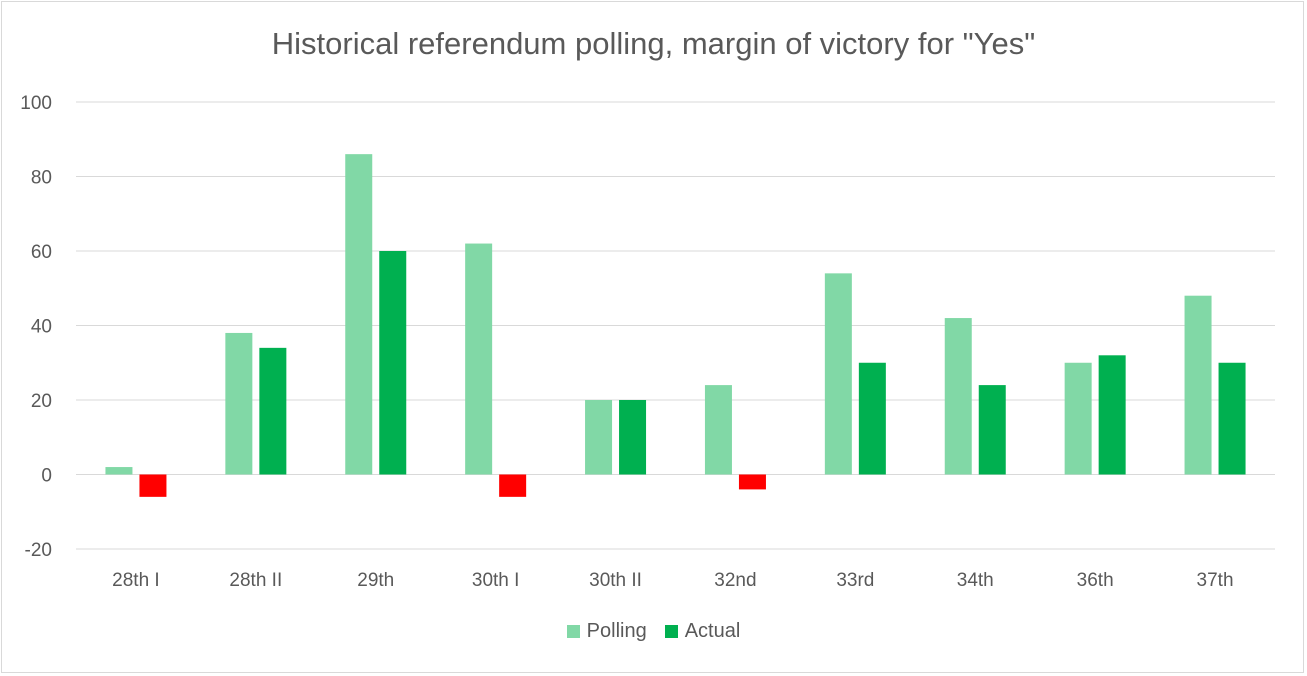  I want to click on y-tick-label: 40, so click(41, 327).